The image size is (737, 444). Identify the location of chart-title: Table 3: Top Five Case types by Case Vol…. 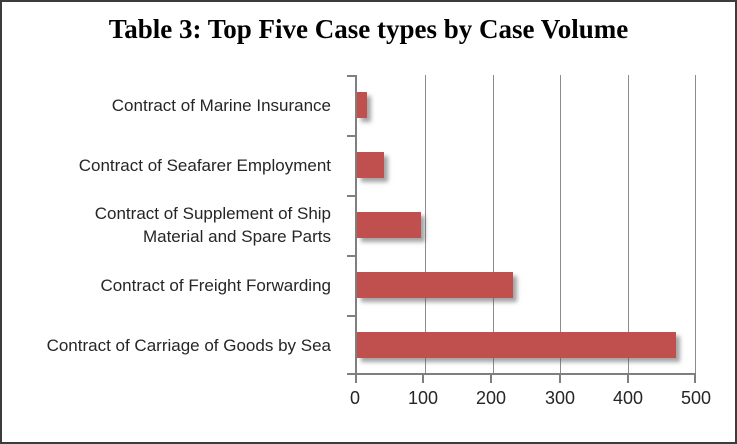
(368, 29).